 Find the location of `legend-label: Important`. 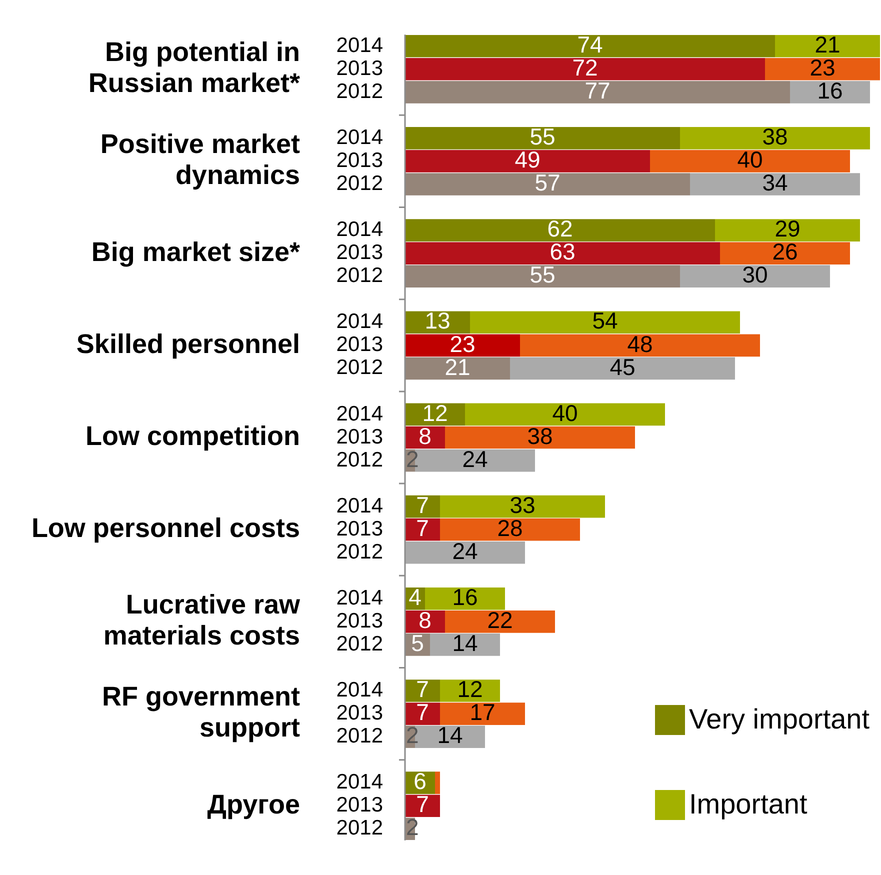

legend-label: Important is located at coordinates (748, 804).